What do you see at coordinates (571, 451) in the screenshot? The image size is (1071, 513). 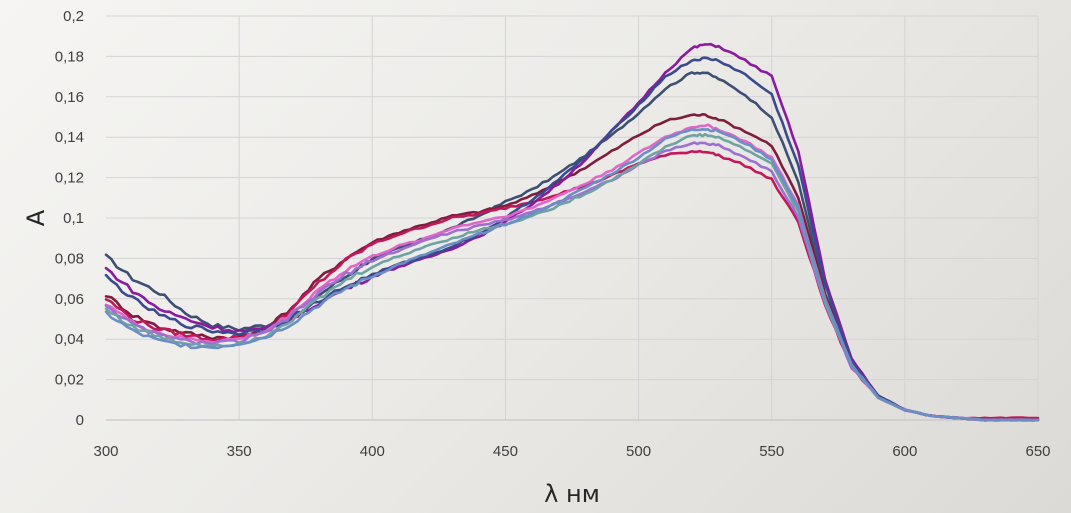 I see `x-tick-labels: 300 350 400 450 500 550 600 650` at bounding box center [571, 451].